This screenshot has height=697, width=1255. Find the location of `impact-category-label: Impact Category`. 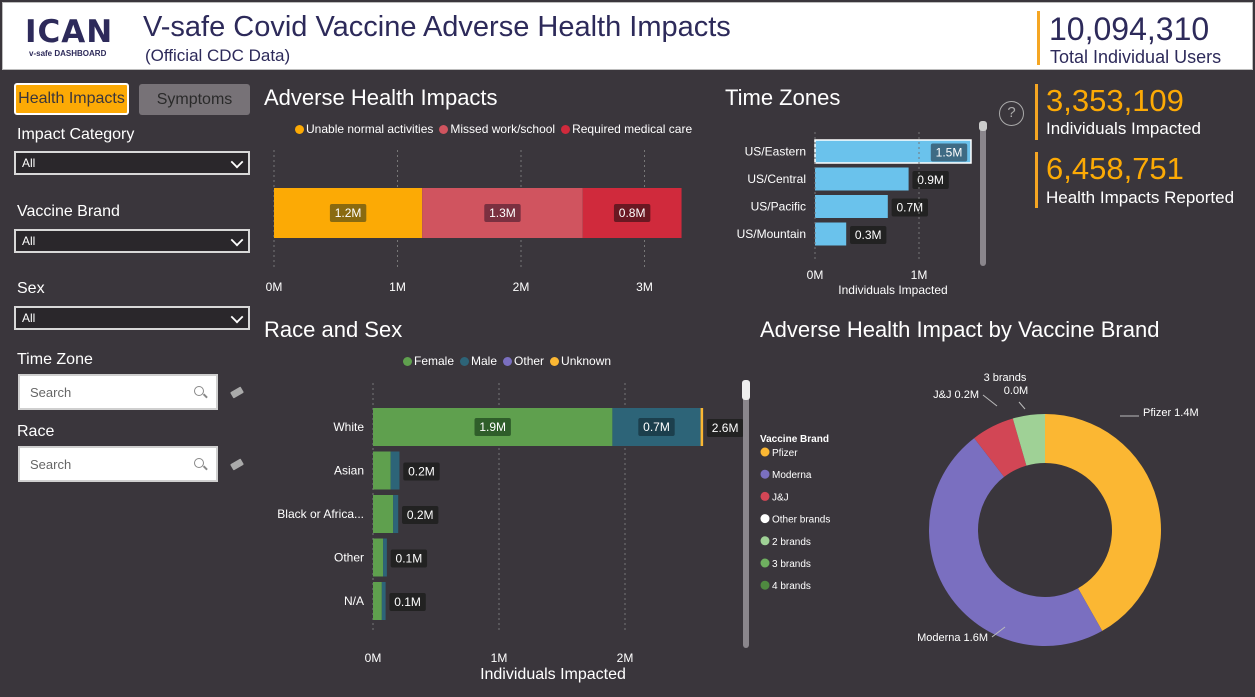

impact-category-label: Impact Category is located at coordinates (76, 134).